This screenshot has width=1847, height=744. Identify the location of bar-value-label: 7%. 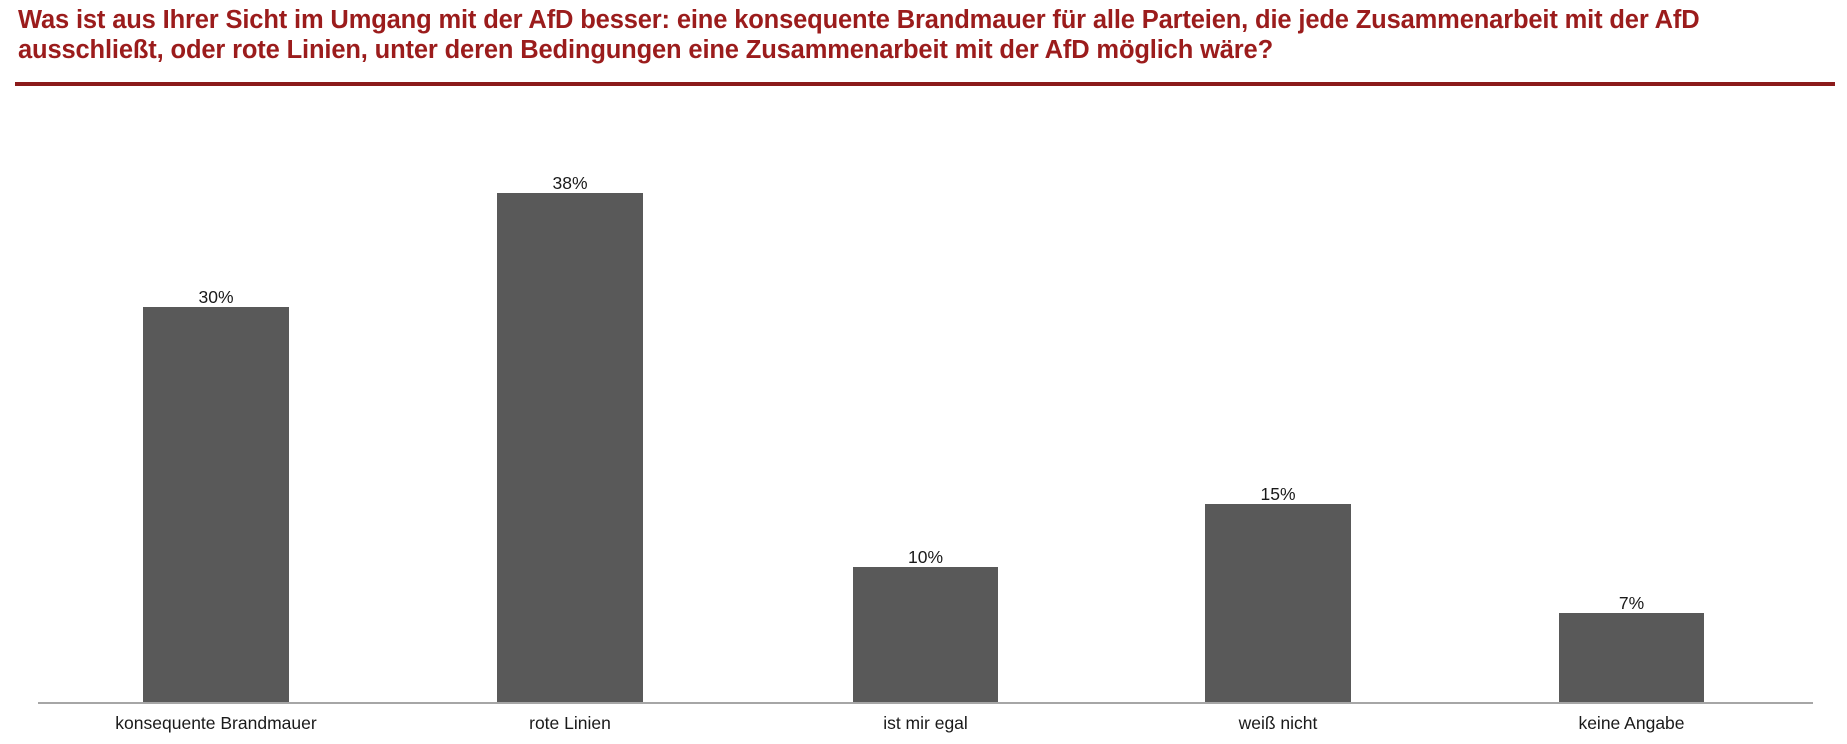
(1631, 603).